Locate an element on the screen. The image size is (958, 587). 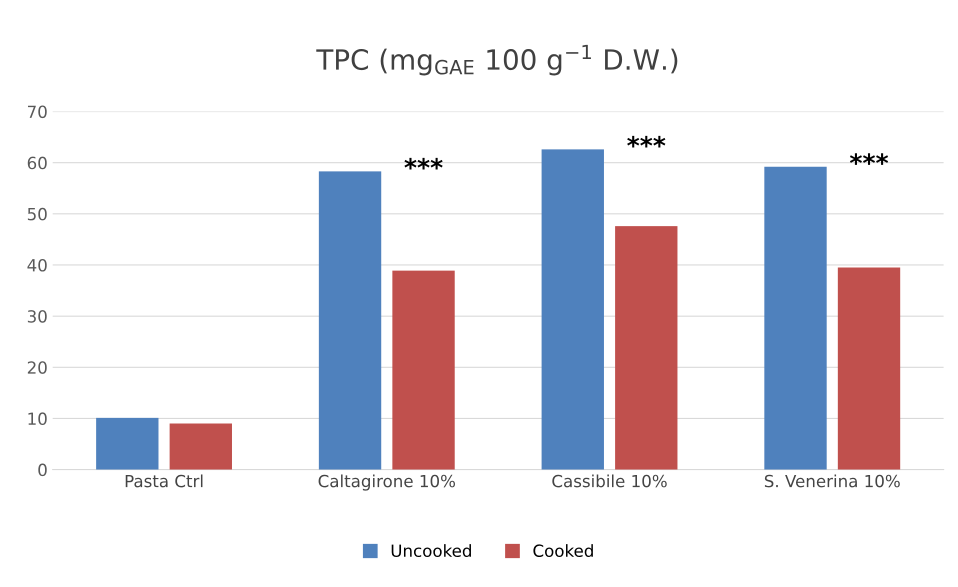
y-tick-label: 50 is located at coordinates (37, 214).